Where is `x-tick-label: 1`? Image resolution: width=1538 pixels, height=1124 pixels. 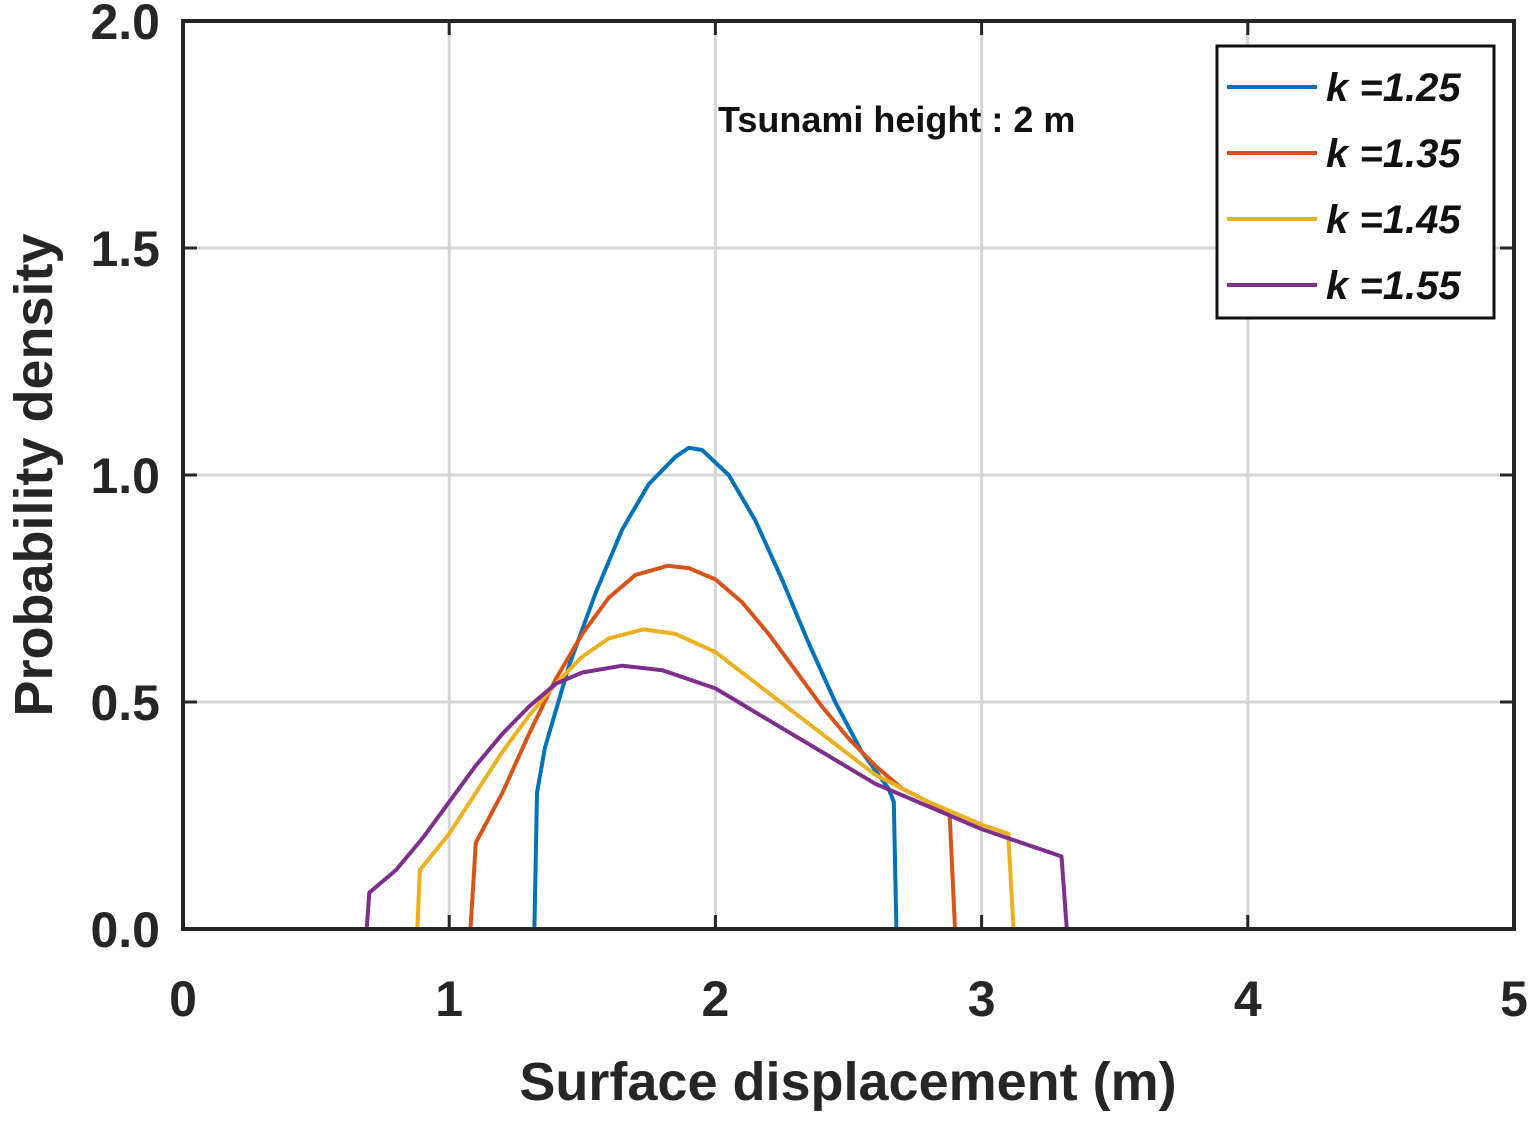
x-tick-label: 1 is located at coordinates (449, 999).